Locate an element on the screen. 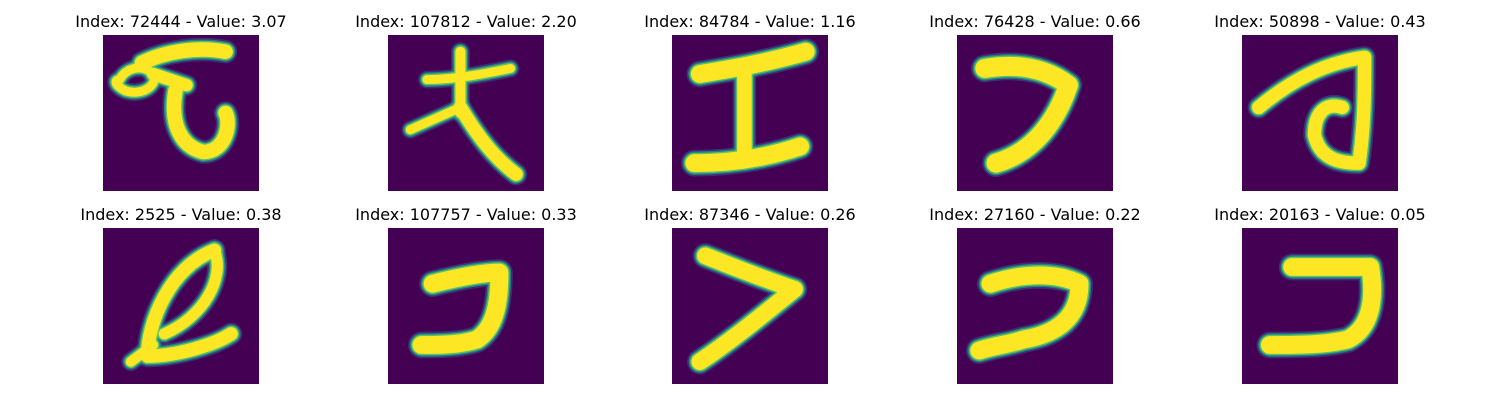 The image size is (1500, 400). panel-title: Index: 72444 - Value: 3.07 is located at coordinates (181, 21).